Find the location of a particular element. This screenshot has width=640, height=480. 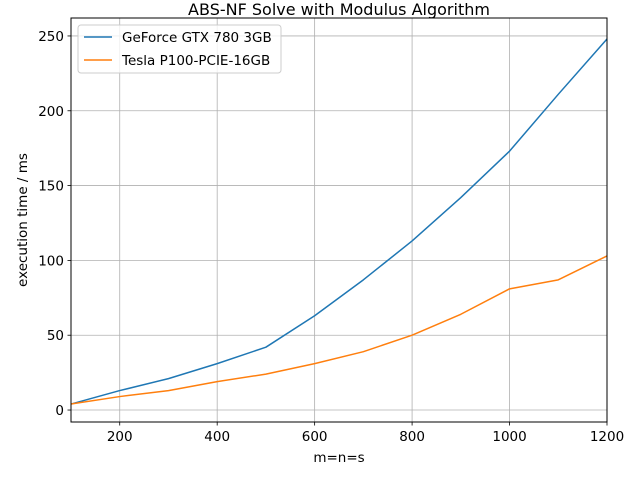

y-tick-label: 200 is located at coordinates (51, 112).